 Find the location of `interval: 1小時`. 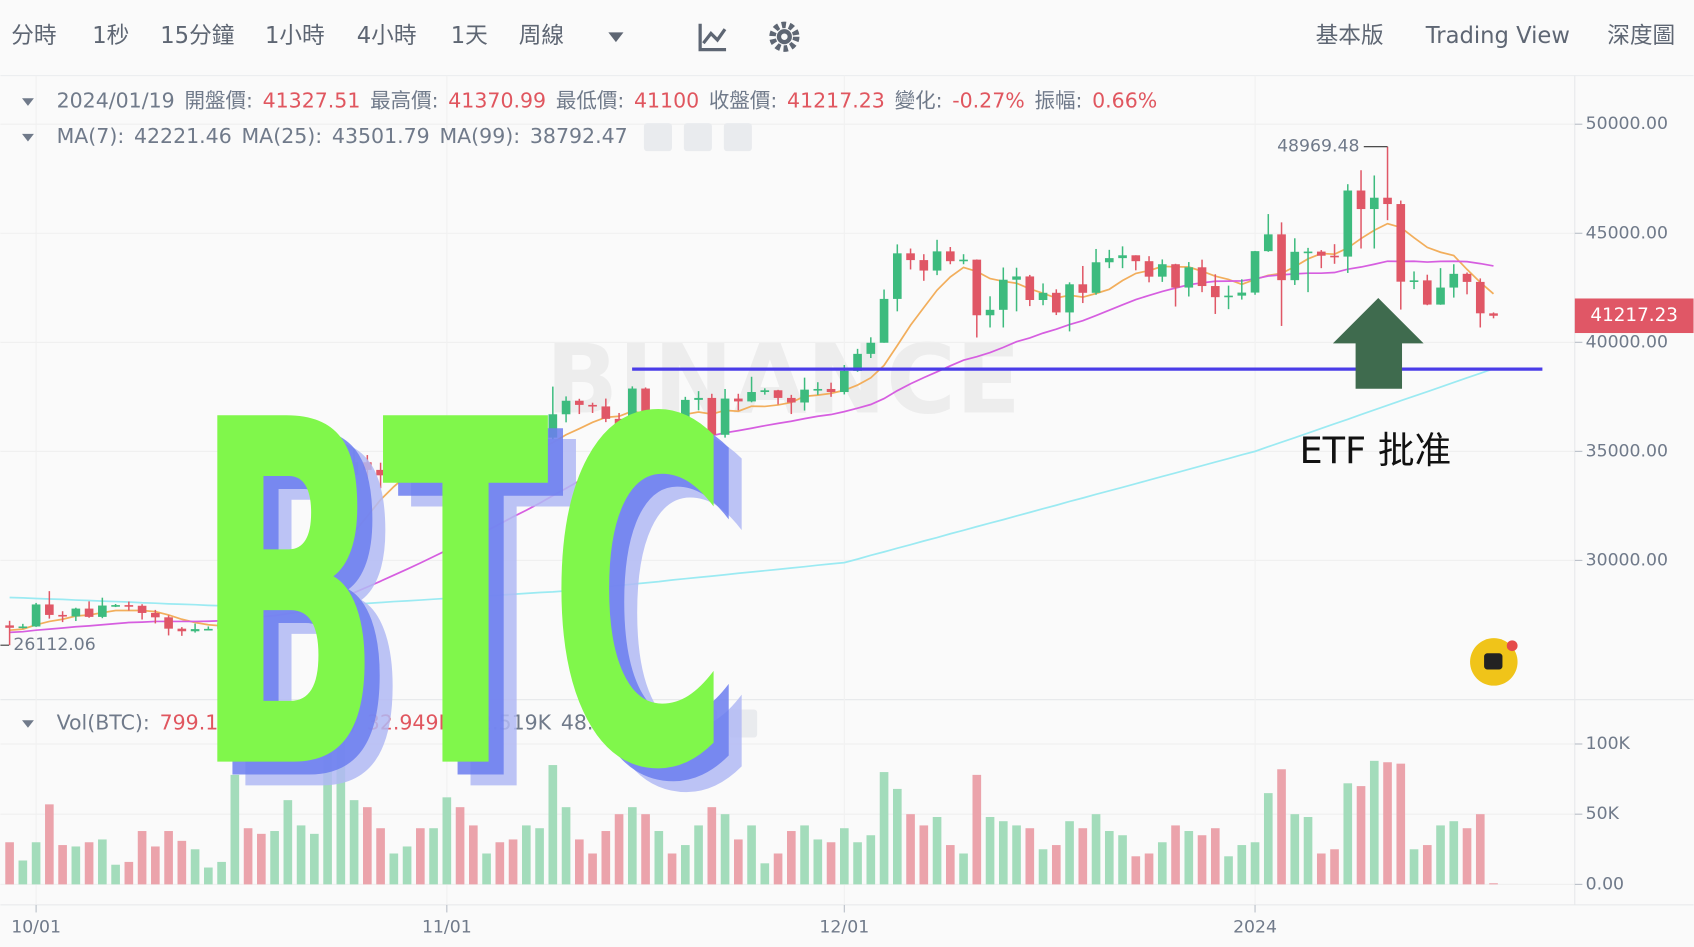

interval: 1小時 is located at coordinates (295, 36).